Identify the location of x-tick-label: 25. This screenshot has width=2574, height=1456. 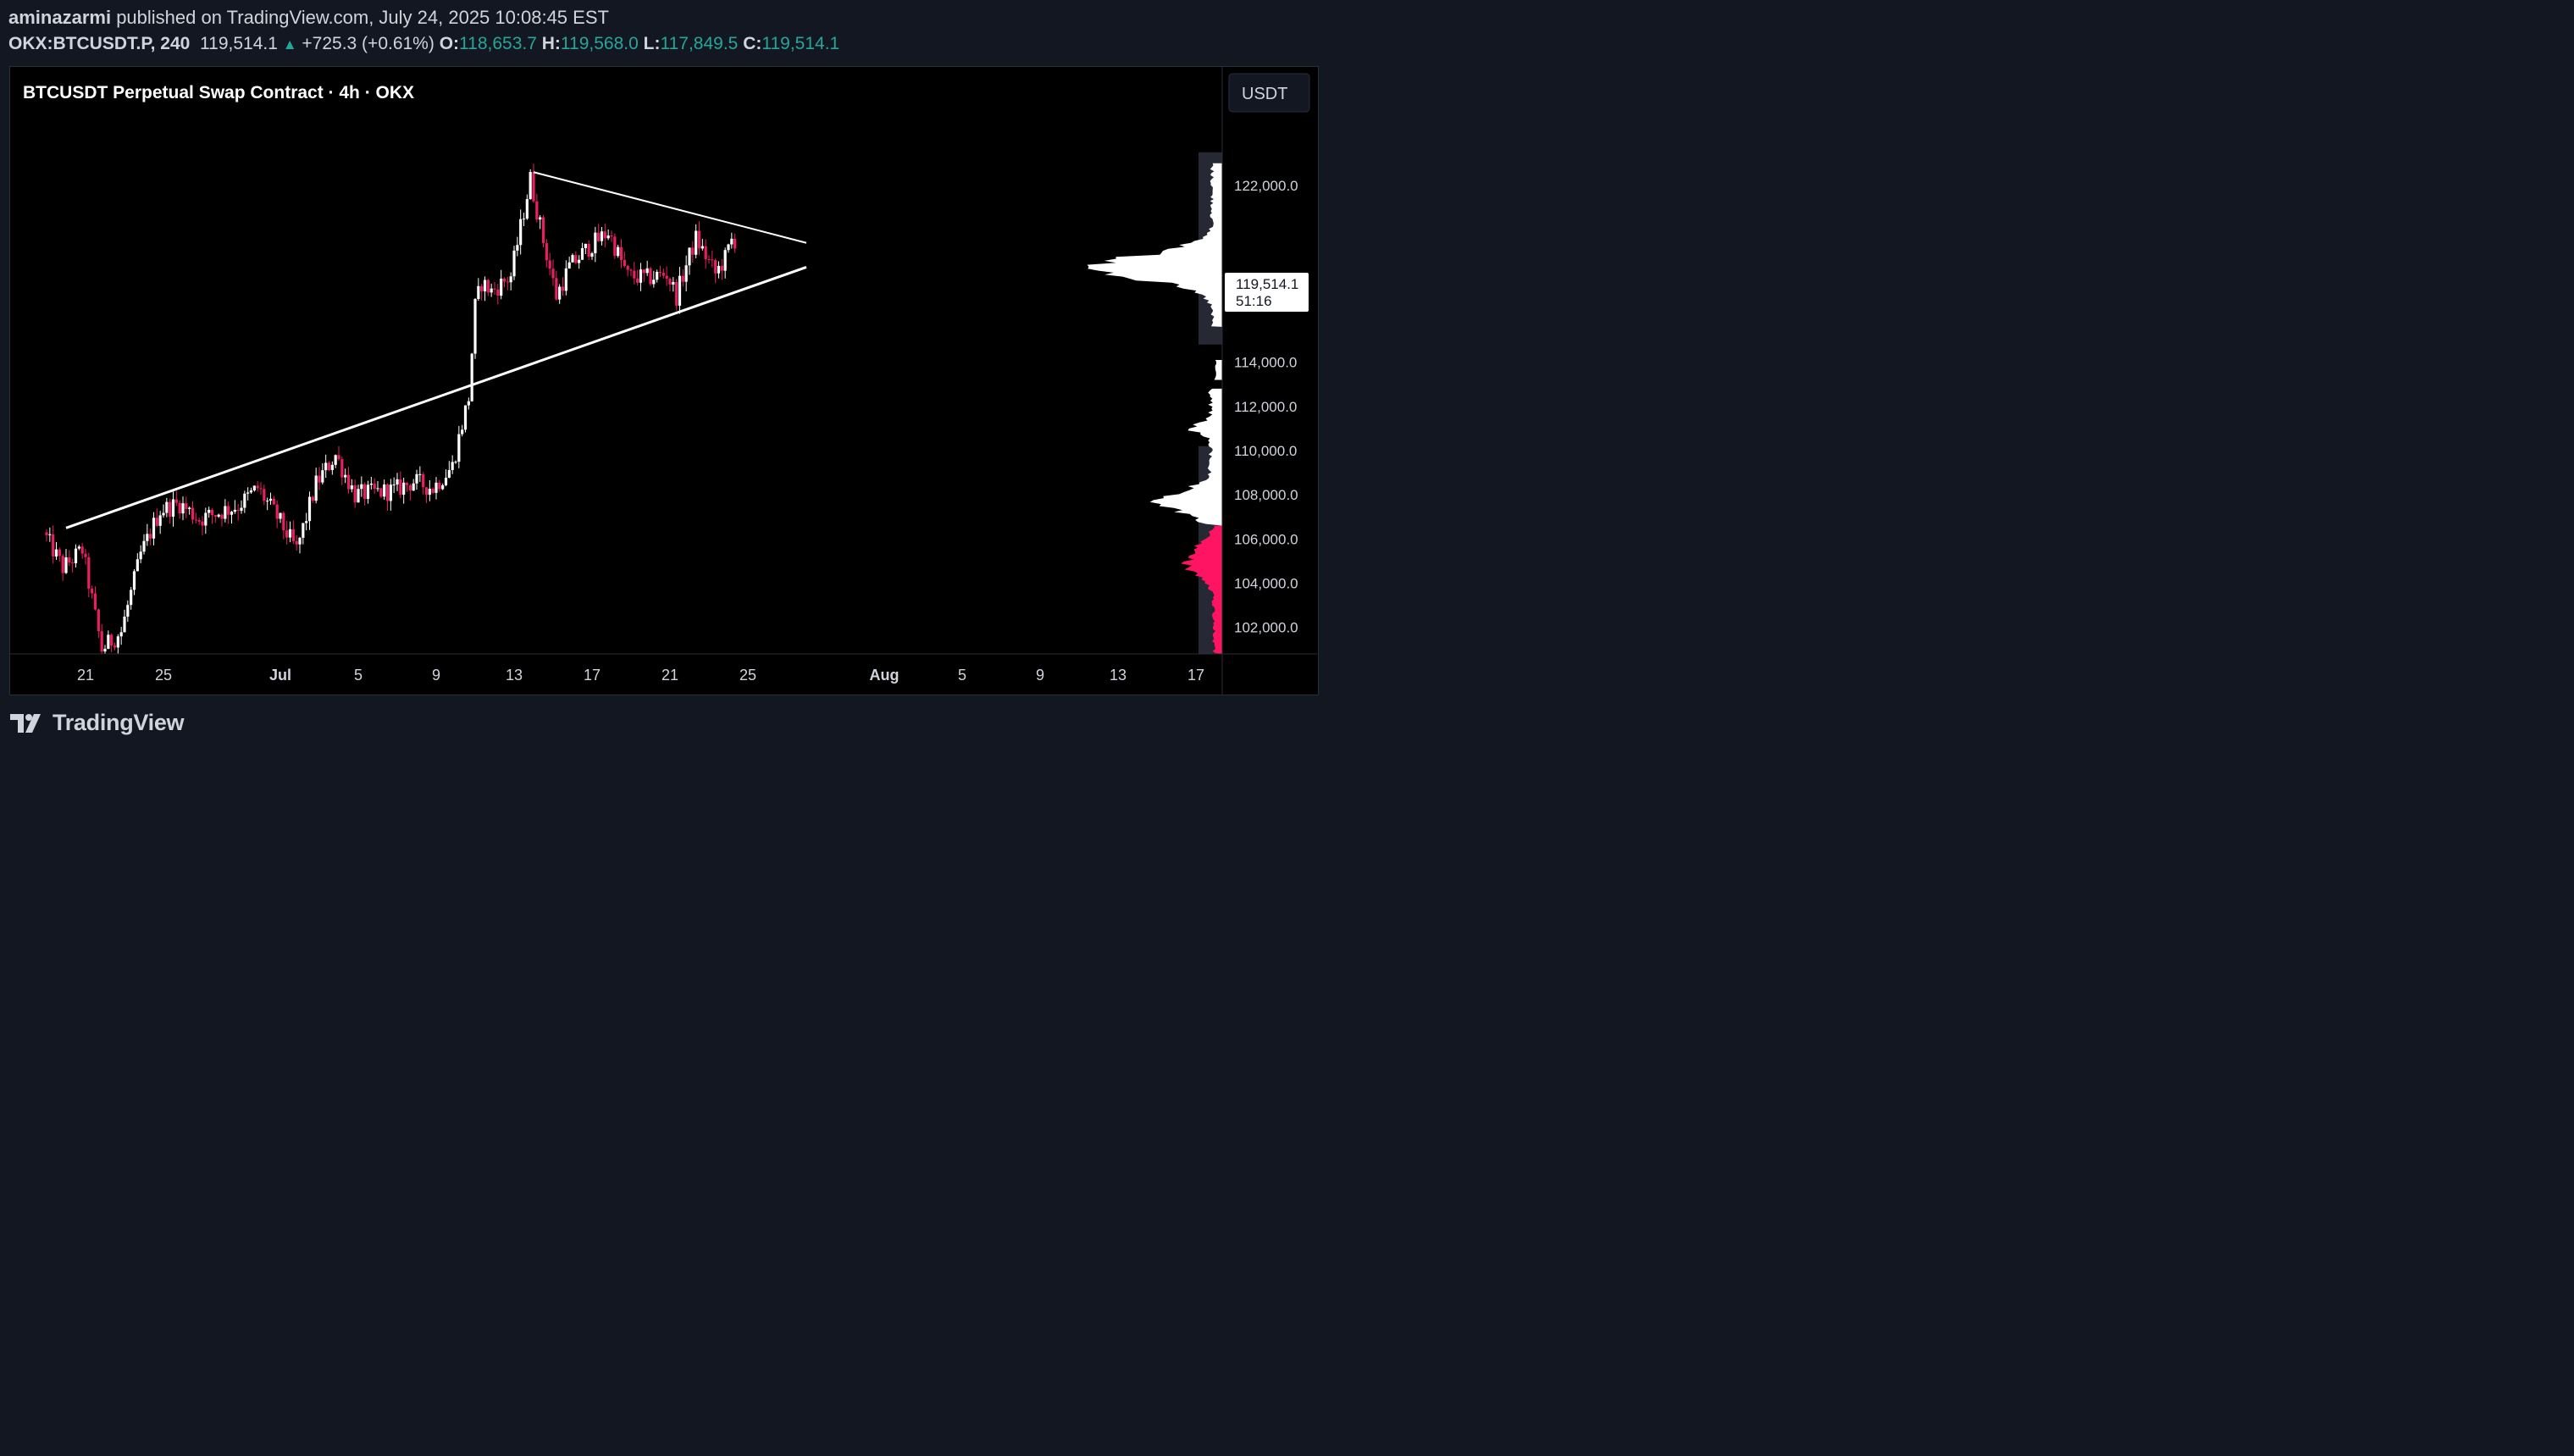
(164, 675).